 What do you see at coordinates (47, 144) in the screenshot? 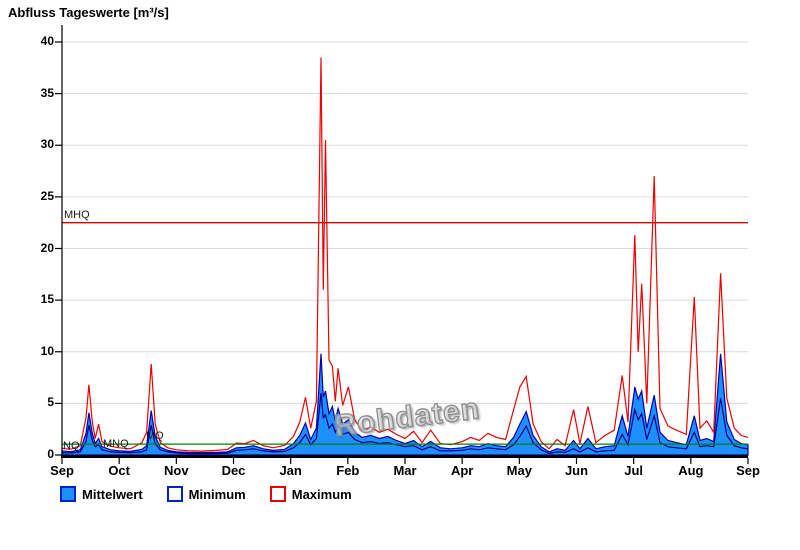
I see `y-tick-label: 30` at bounding box center [47, 144].